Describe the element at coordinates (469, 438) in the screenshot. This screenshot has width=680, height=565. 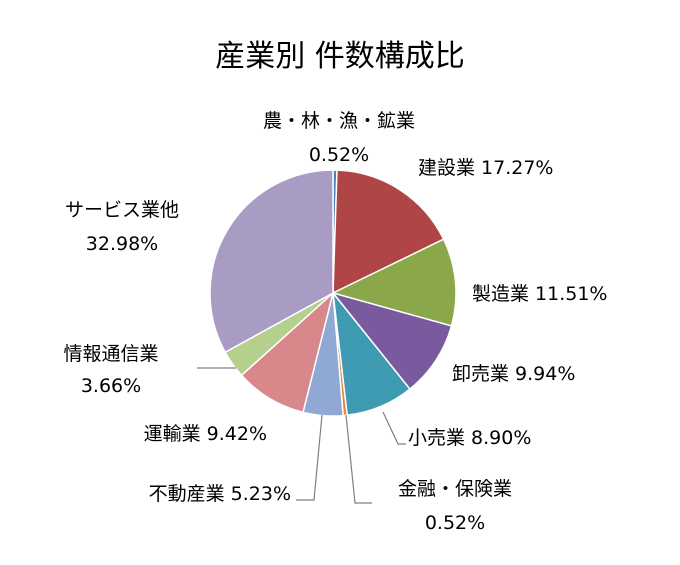
I see `slice-label: 小売業 8.90%` at that location.